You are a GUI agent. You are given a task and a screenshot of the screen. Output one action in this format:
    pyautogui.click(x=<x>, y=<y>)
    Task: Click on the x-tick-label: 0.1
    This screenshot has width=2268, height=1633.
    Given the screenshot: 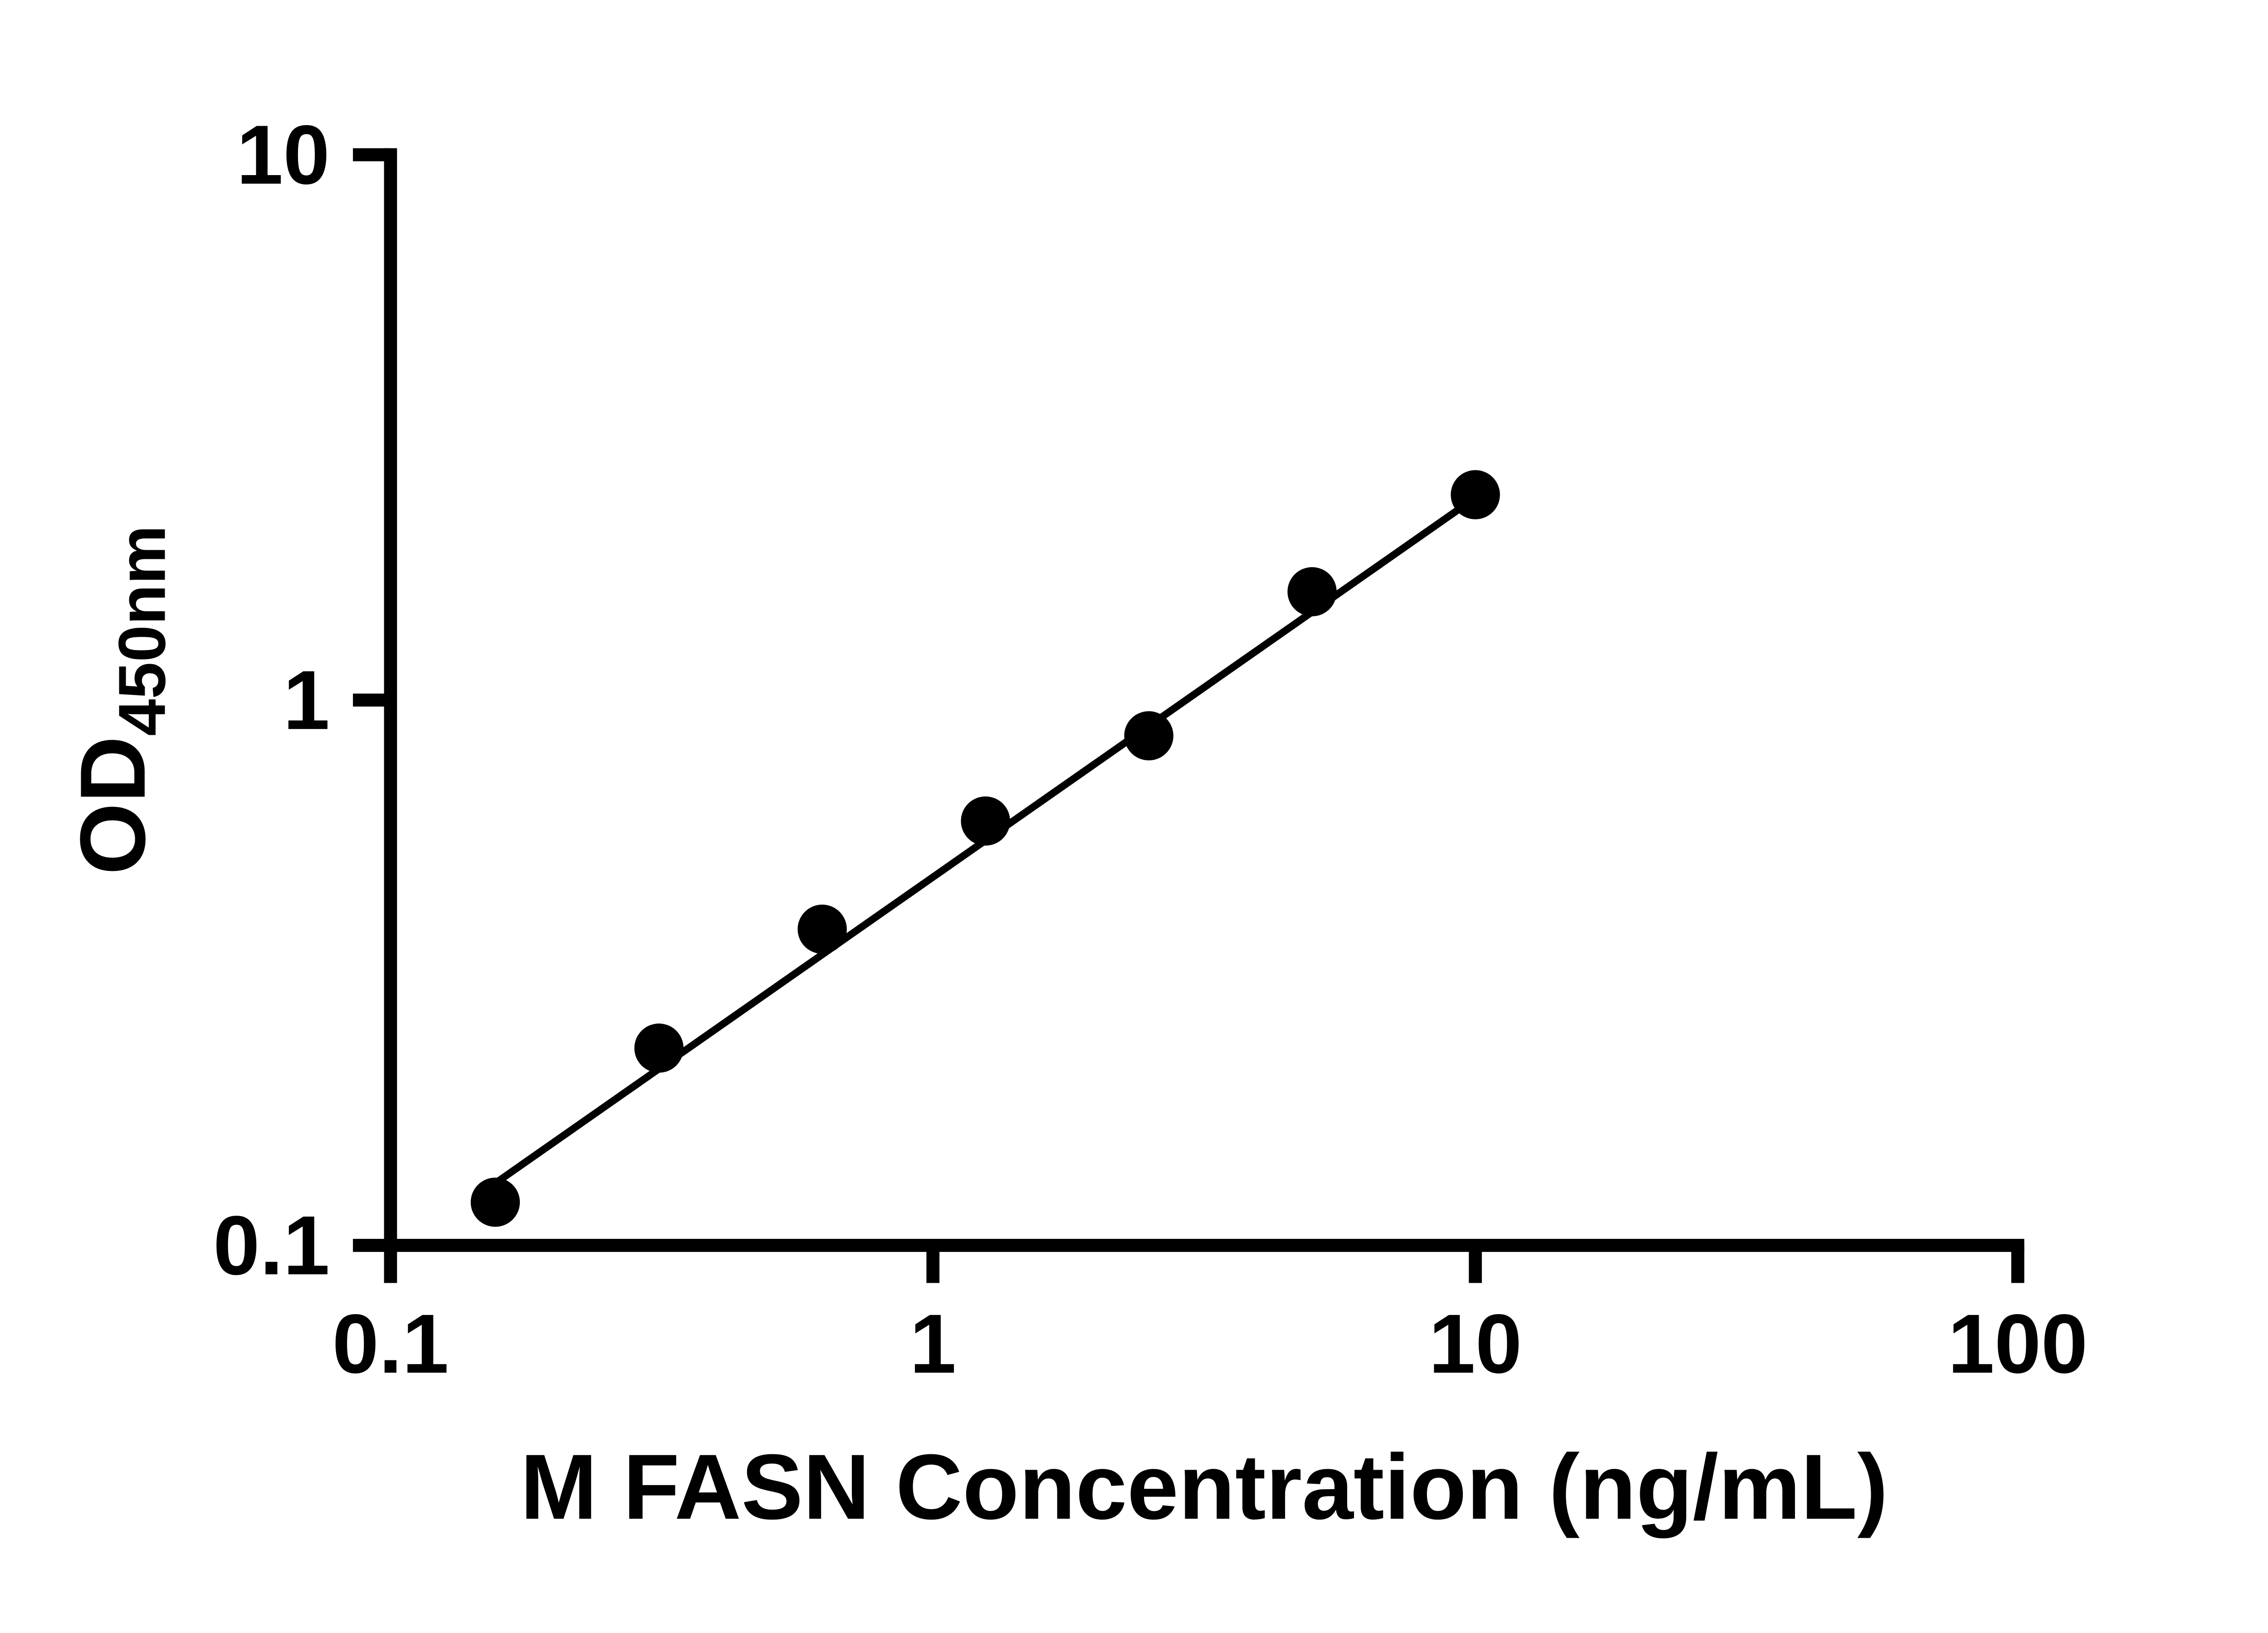 What is the action you would take?
    pyautogui.click(x=391, y=1344)
    